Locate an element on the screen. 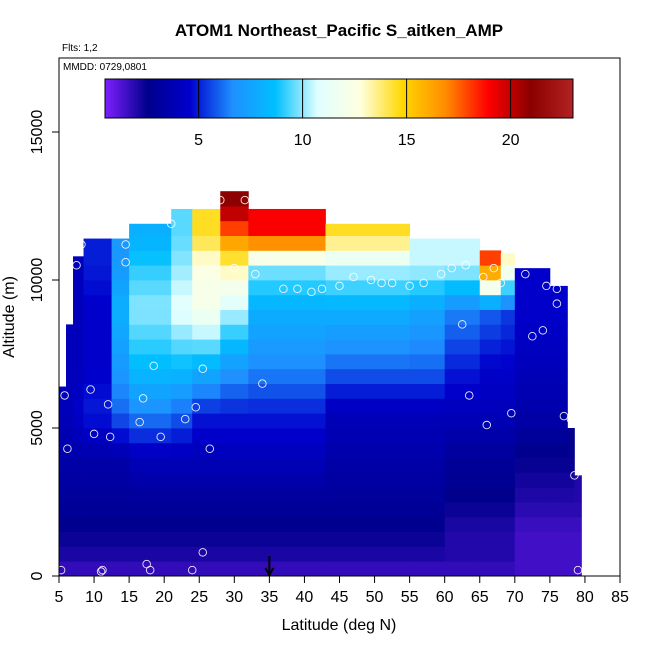 This screenshot has width=650, height=650. x-tick-label: 10 is located at coordinates (94, 597).